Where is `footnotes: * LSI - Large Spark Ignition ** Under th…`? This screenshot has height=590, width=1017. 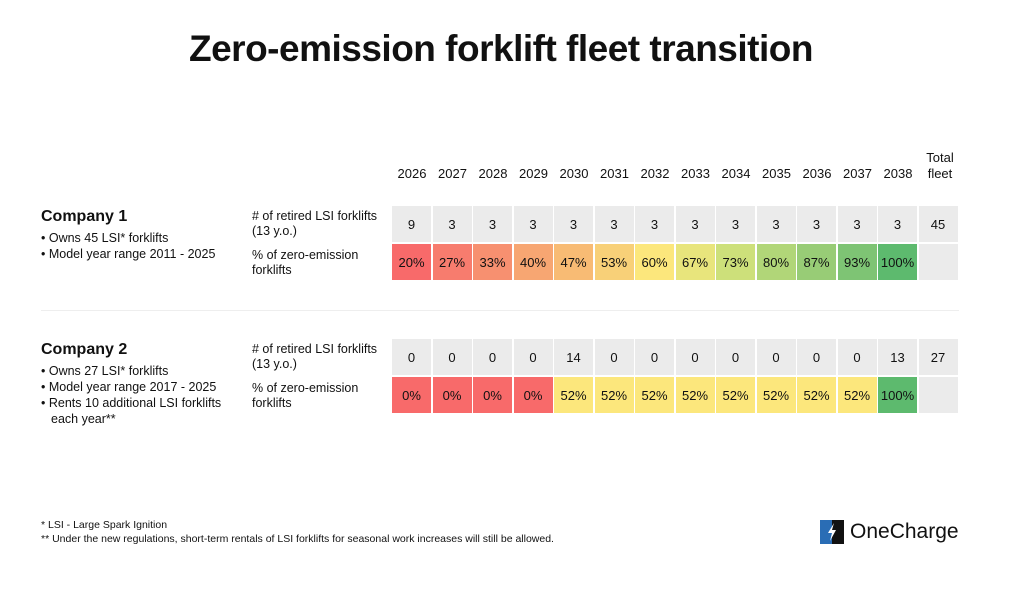 footnotes: * LSI - Large Spark Ignition ** Under th… is located at coordinates (297, 532).